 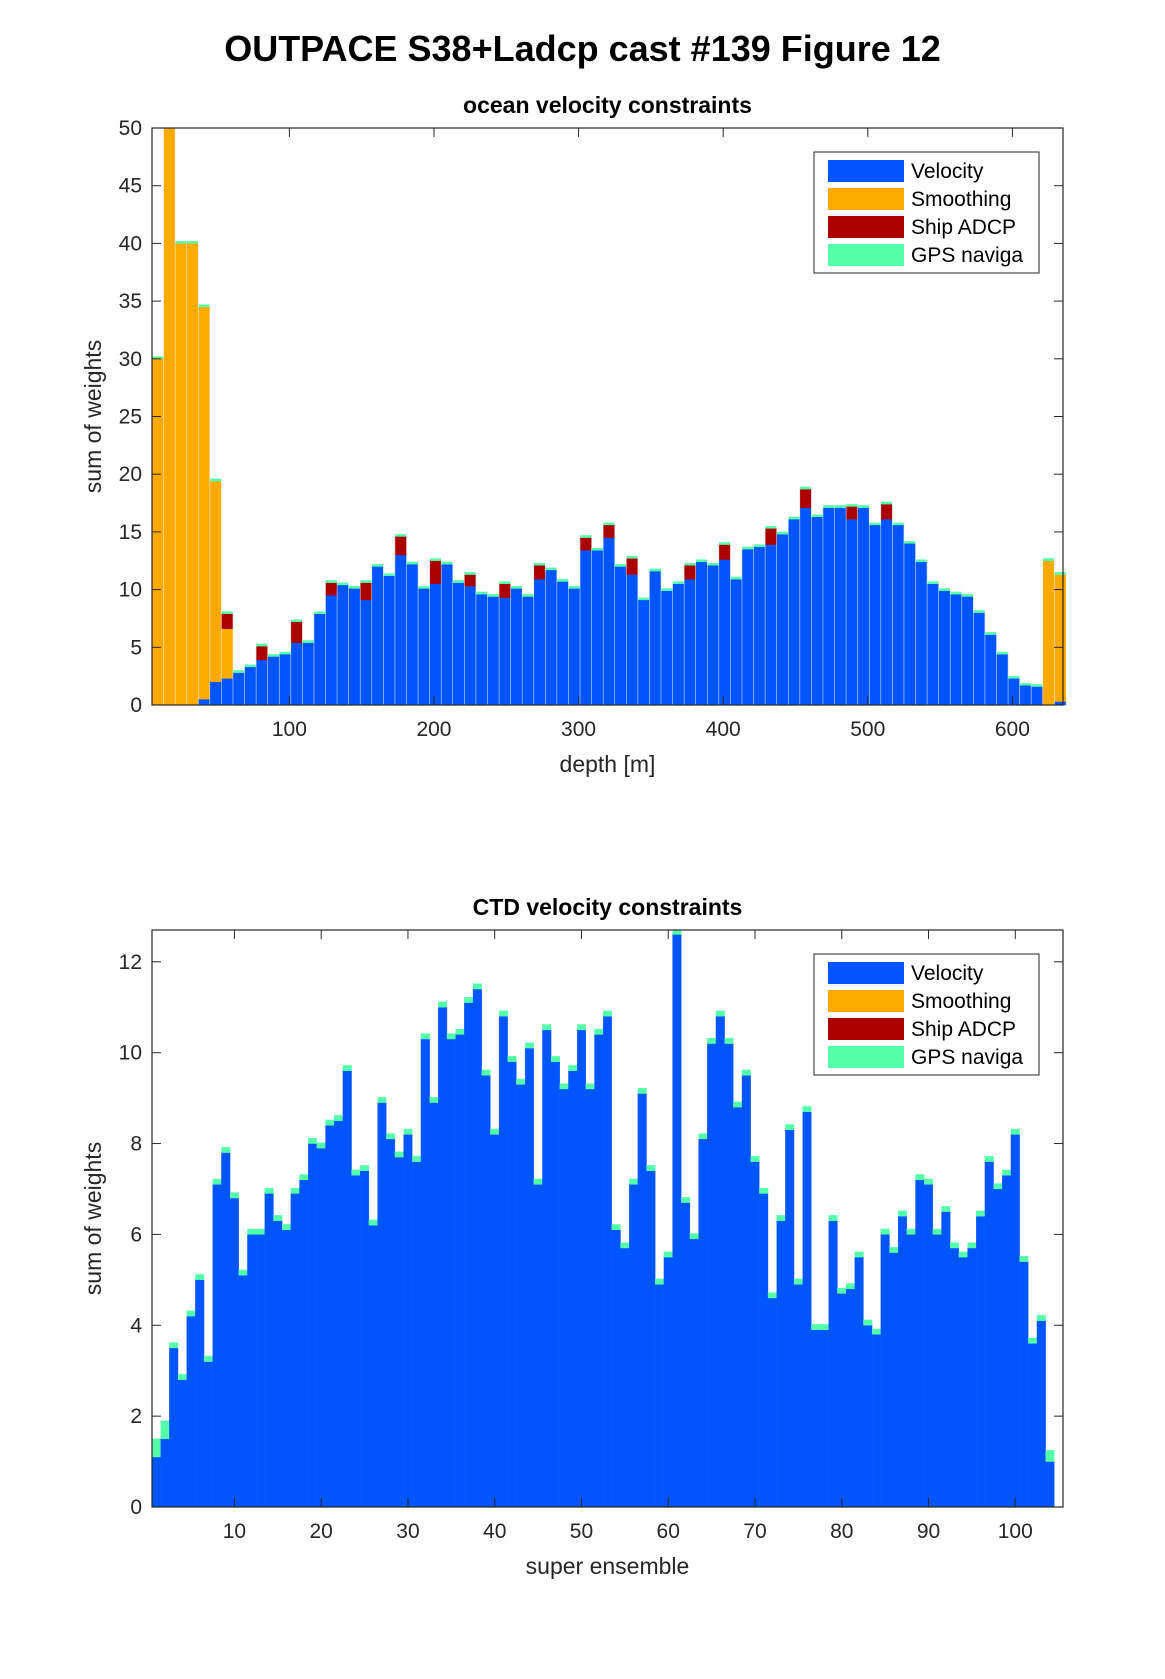 I want to click on y-axis-label: sum of weights, so click(x=93, y=1218).